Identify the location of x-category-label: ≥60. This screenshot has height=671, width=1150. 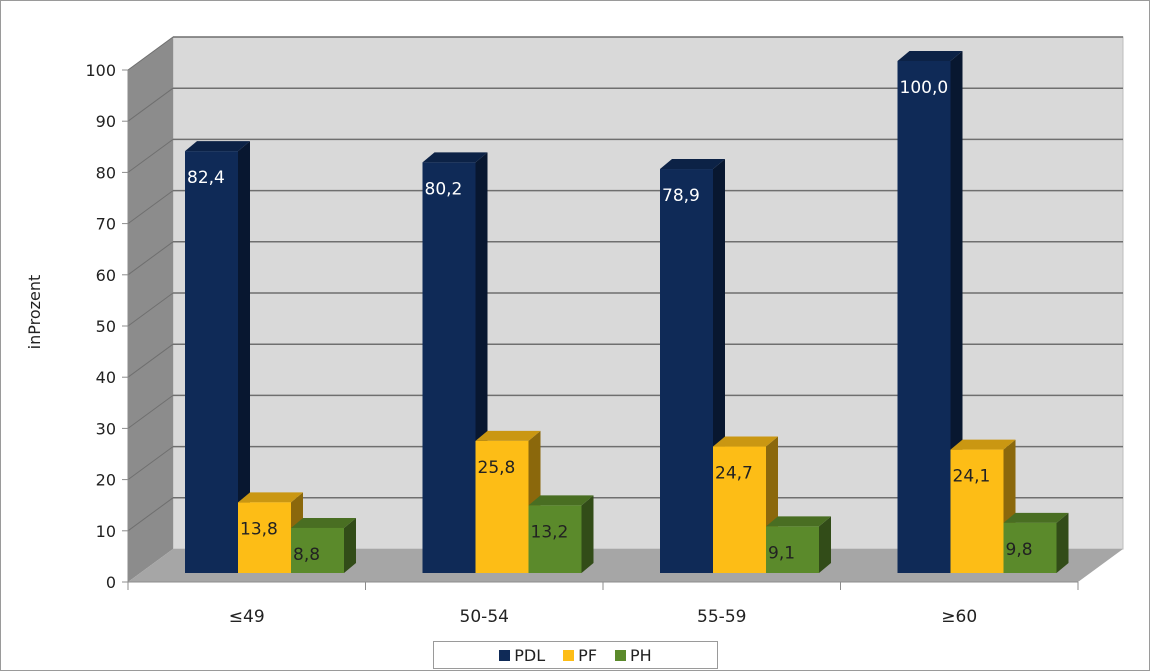
(959, 617).